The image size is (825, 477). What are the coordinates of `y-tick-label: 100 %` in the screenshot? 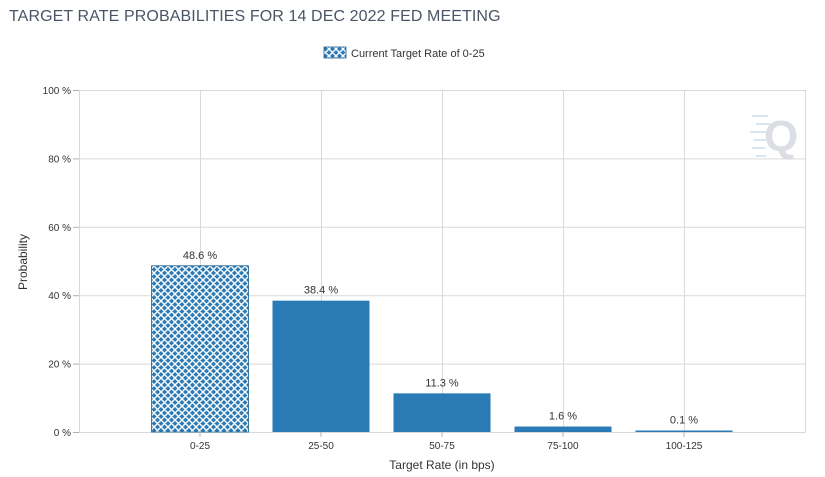 It's located at (57, 91).